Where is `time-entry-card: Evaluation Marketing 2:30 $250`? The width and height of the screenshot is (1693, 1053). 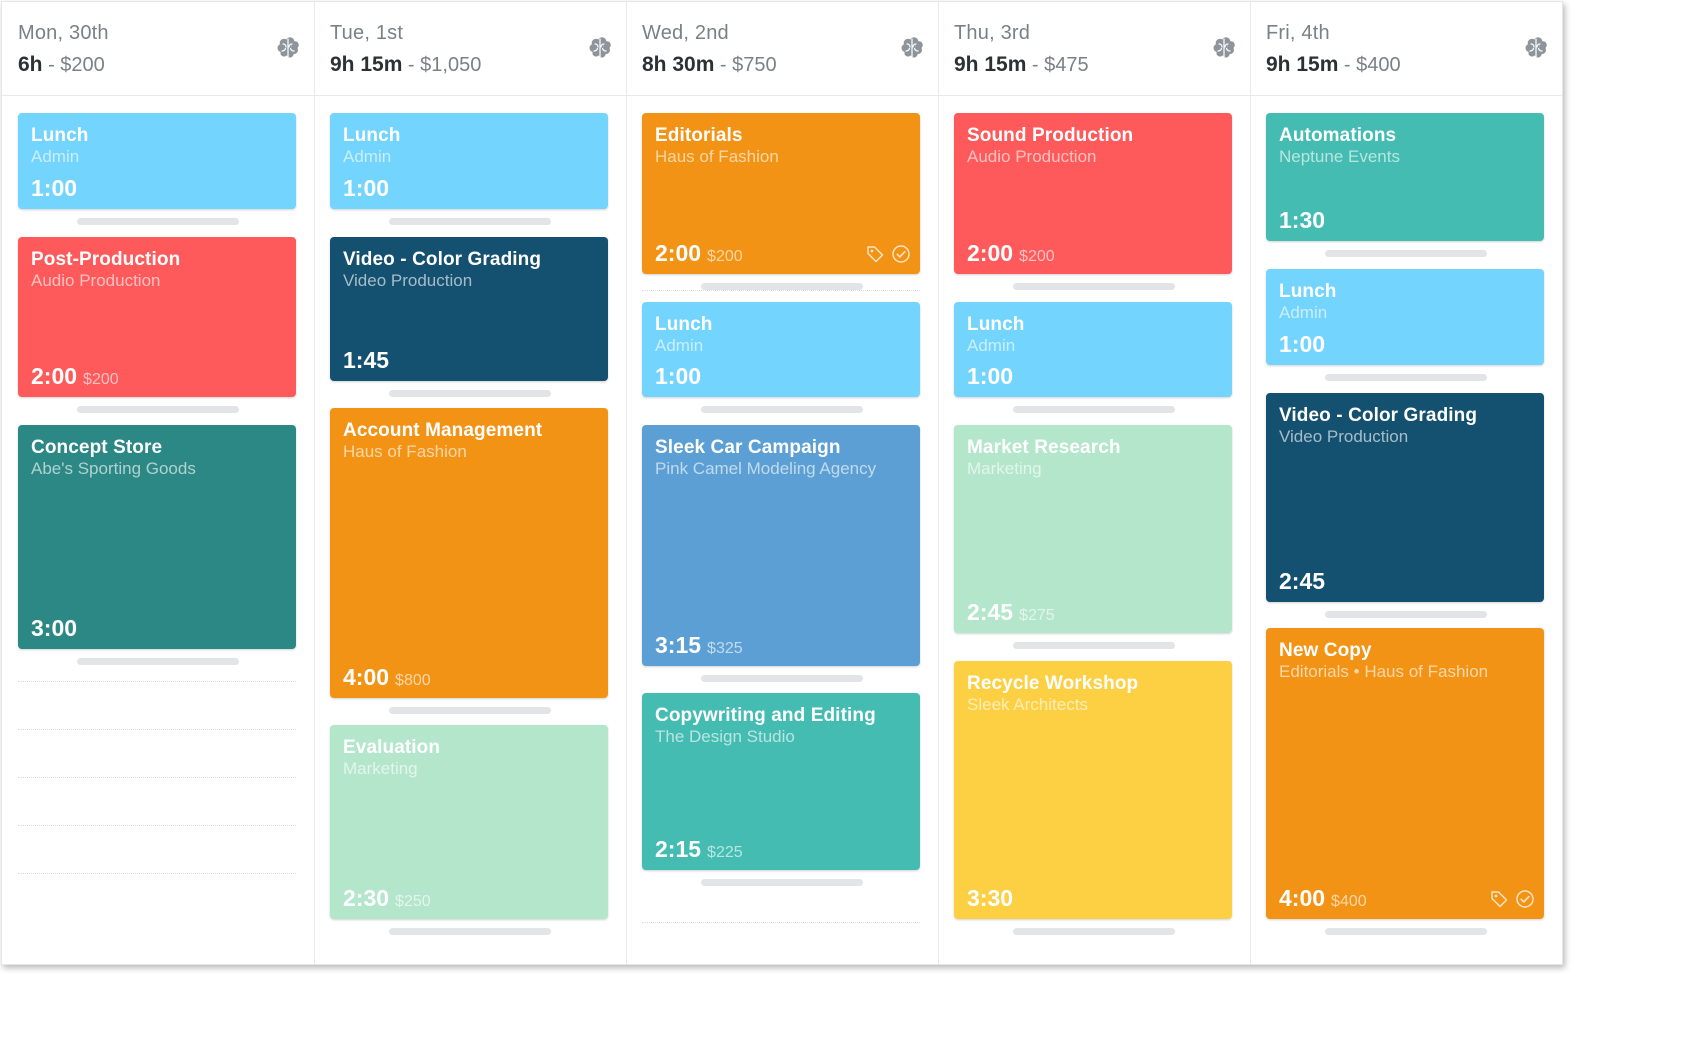 time-entry-card: Evaluation Marketing 2:30 $250 is located at coordinates (469, 822).